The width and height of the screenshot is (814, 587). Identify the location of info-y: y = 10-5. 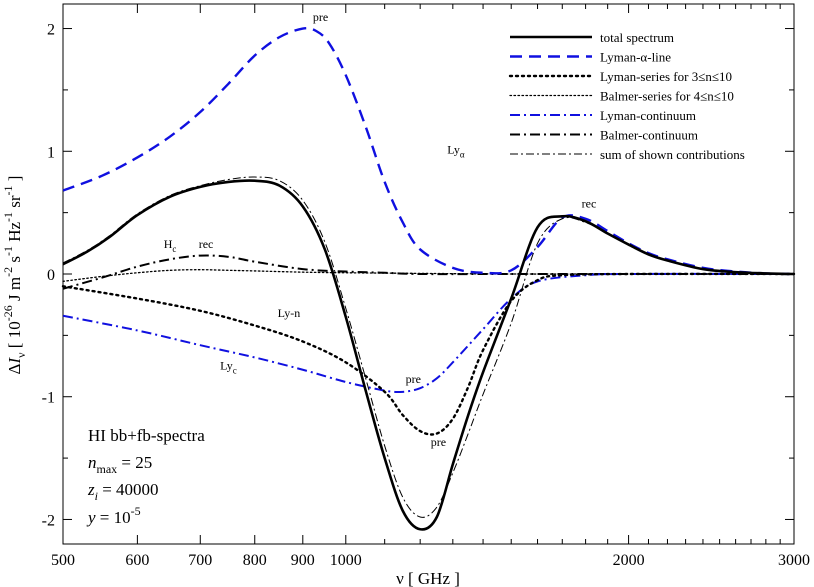
(113, 515).